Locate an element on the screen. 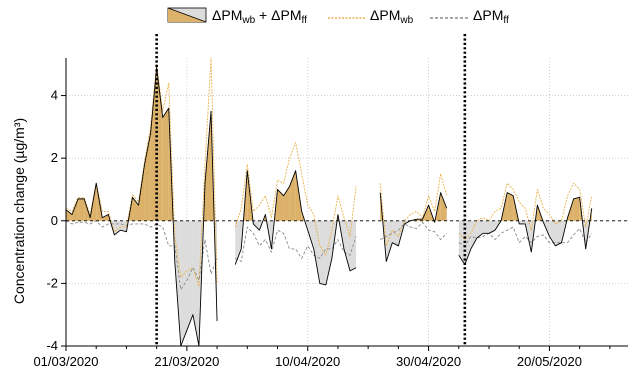 Image resolution: width=636 pixels, height=373 pixels. x-tick-label: 30/04/2020 is located at coordinates (428, 361).